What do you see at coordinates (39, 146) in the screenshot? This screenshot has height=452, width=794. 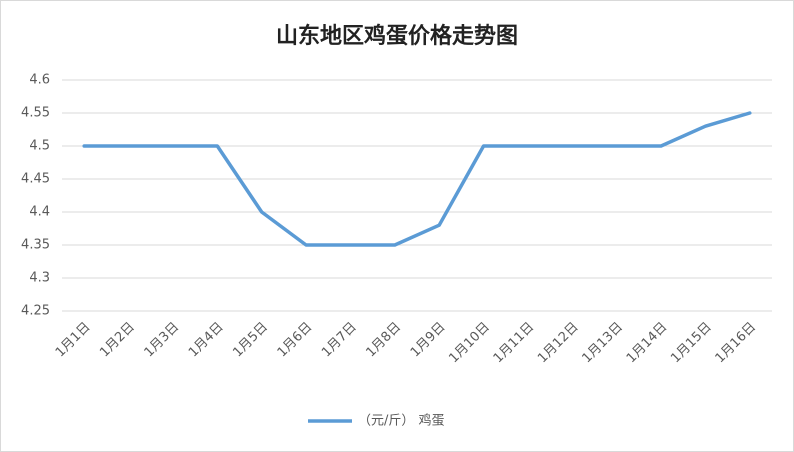 I see `y-tick-label: 4.5` at bounding box center [39, 146].